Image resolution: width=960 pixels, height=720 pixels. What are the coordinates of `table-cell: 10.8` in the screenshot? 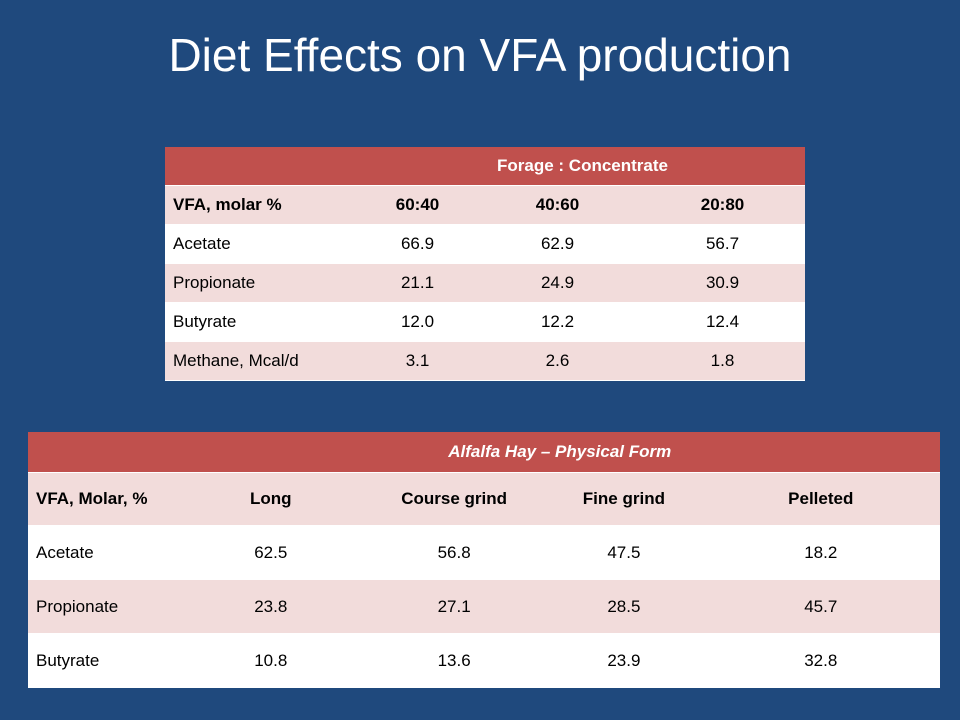 It's located at (270, 660).